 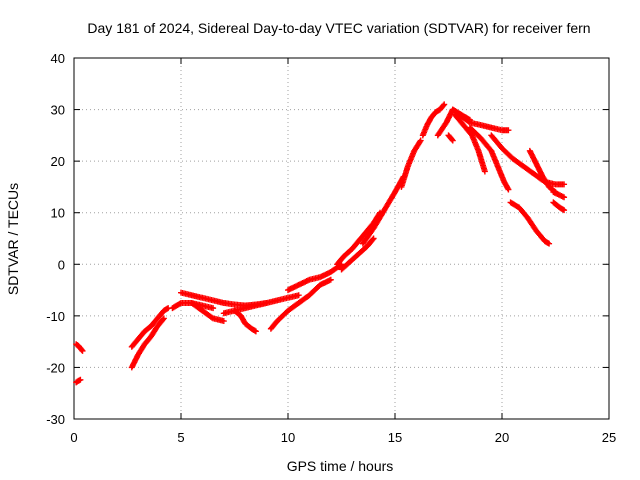 I want to click on x-tick-label: 20, so click(x=502, y=437).